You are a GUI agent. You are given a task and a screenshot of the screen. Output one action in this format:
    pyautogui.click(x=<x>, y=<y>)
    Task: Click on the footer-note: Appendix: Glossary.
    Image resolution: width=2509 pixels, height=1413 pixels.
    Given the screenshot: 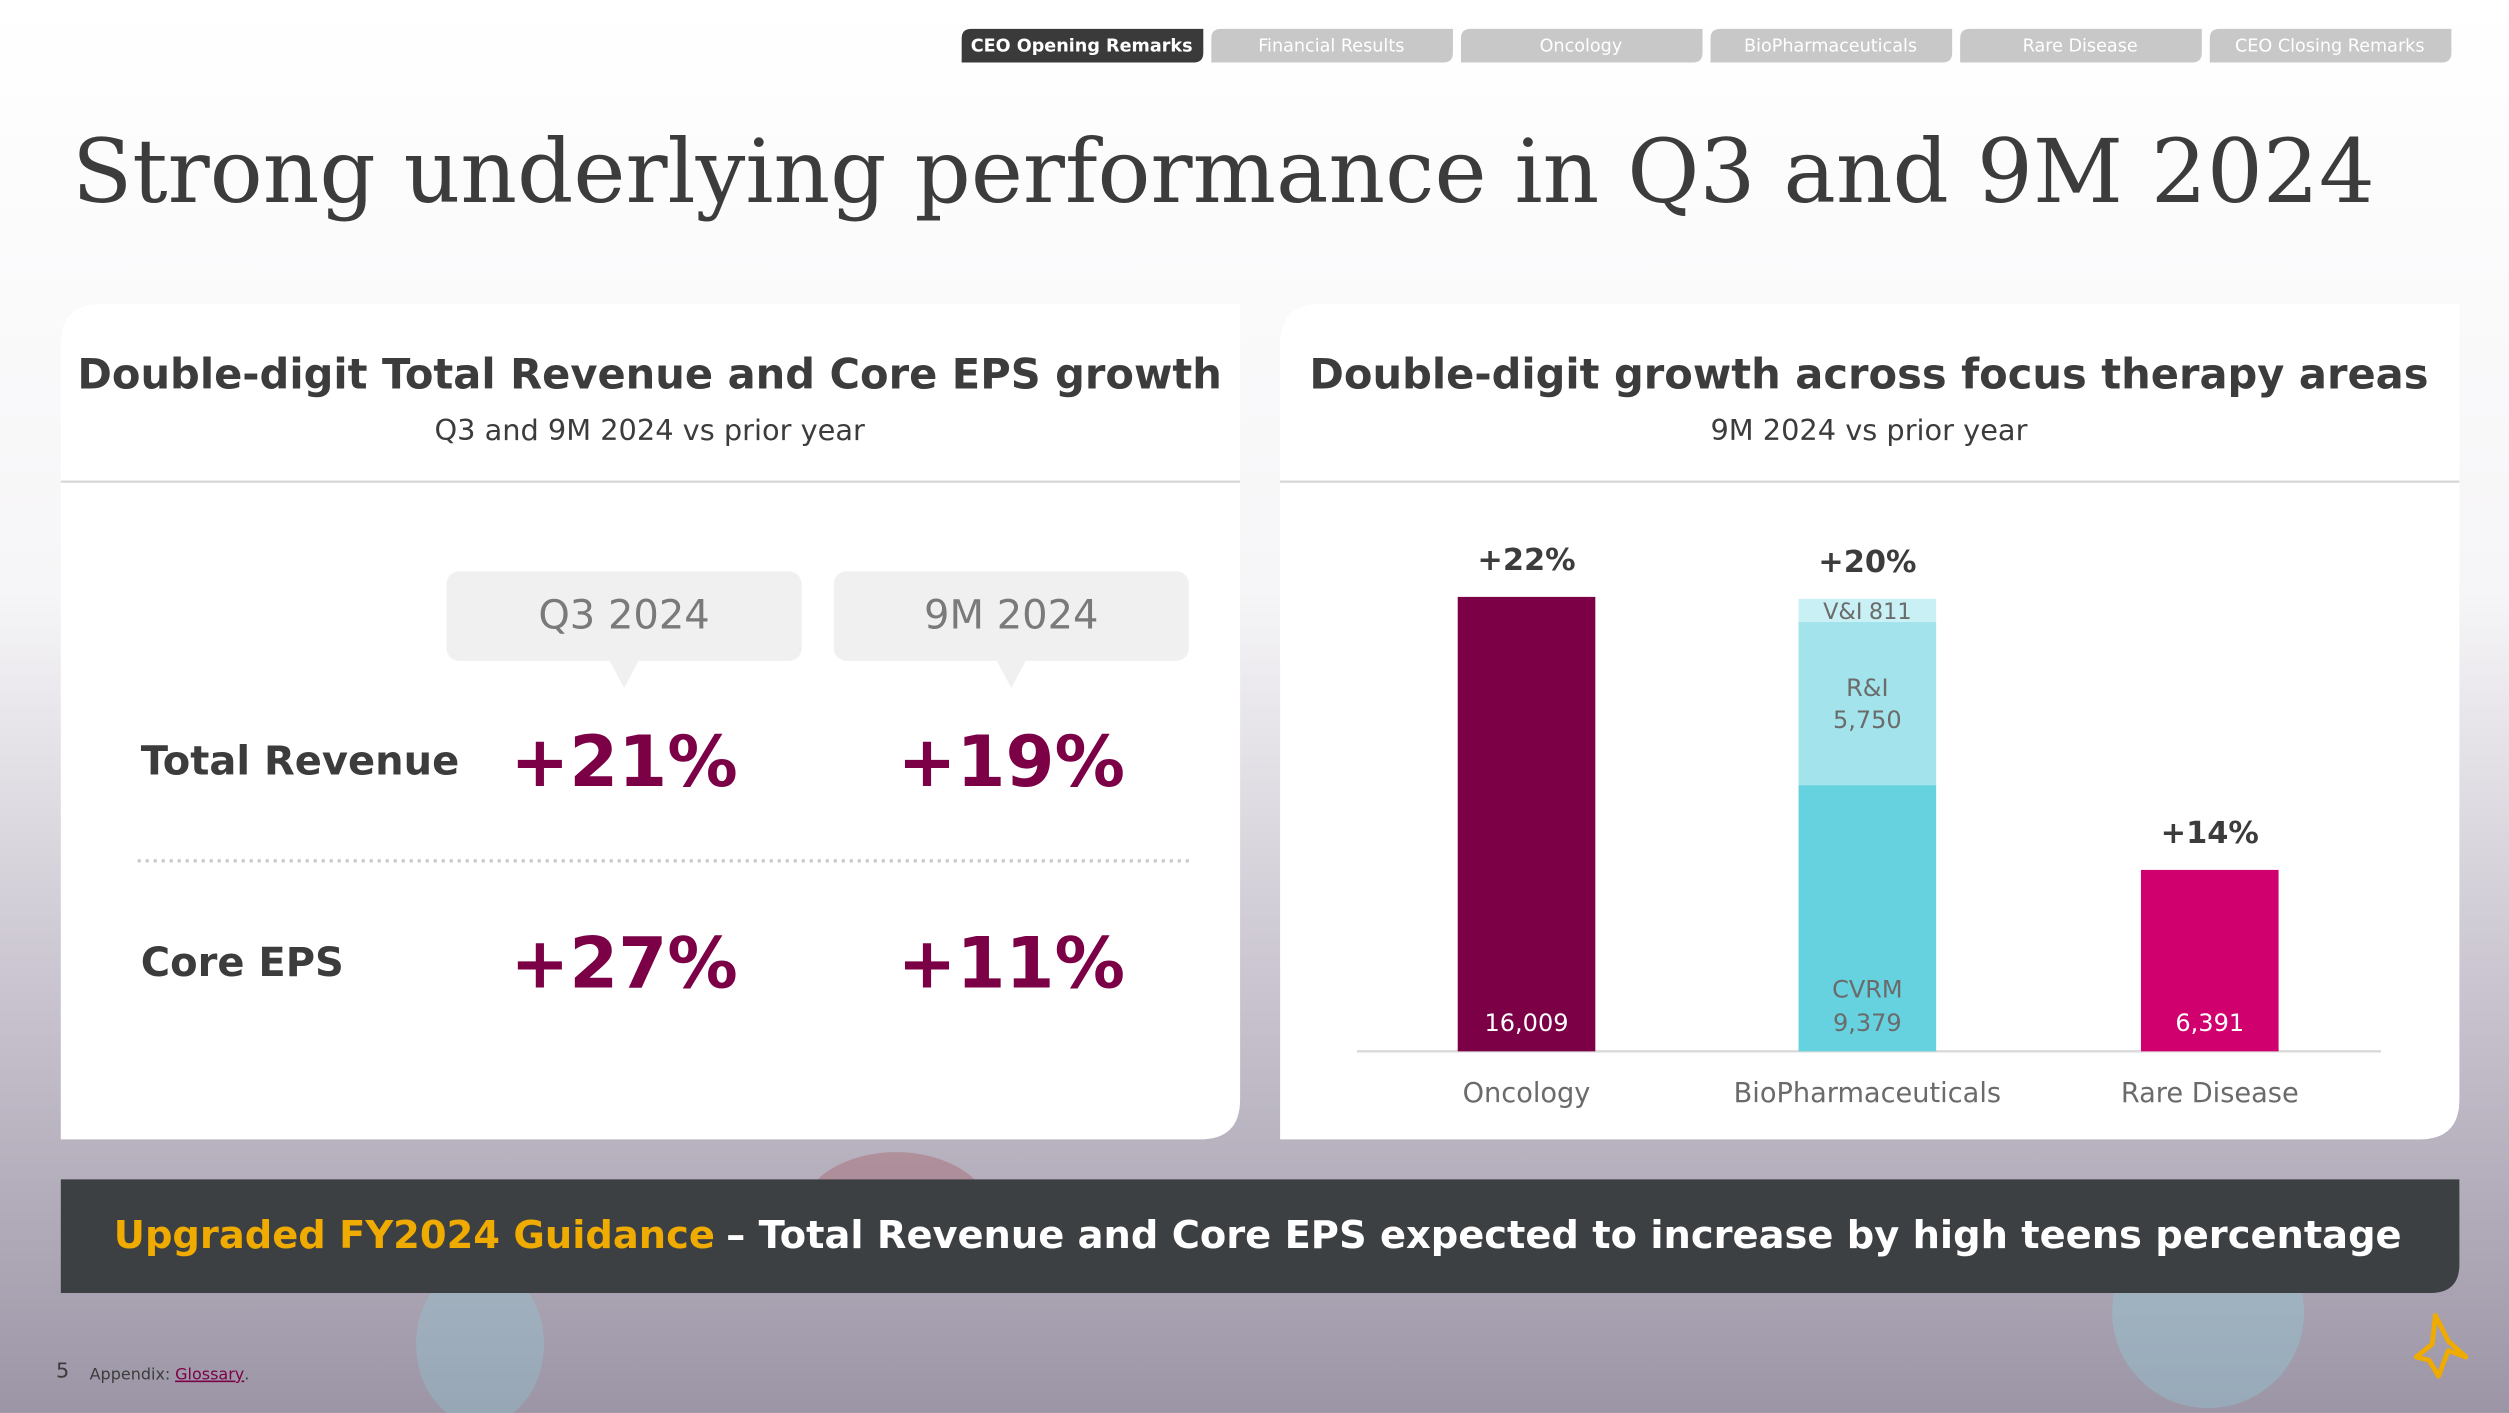 What is the action you would take?
    pyautogui.click(x=170, y=1373)
    